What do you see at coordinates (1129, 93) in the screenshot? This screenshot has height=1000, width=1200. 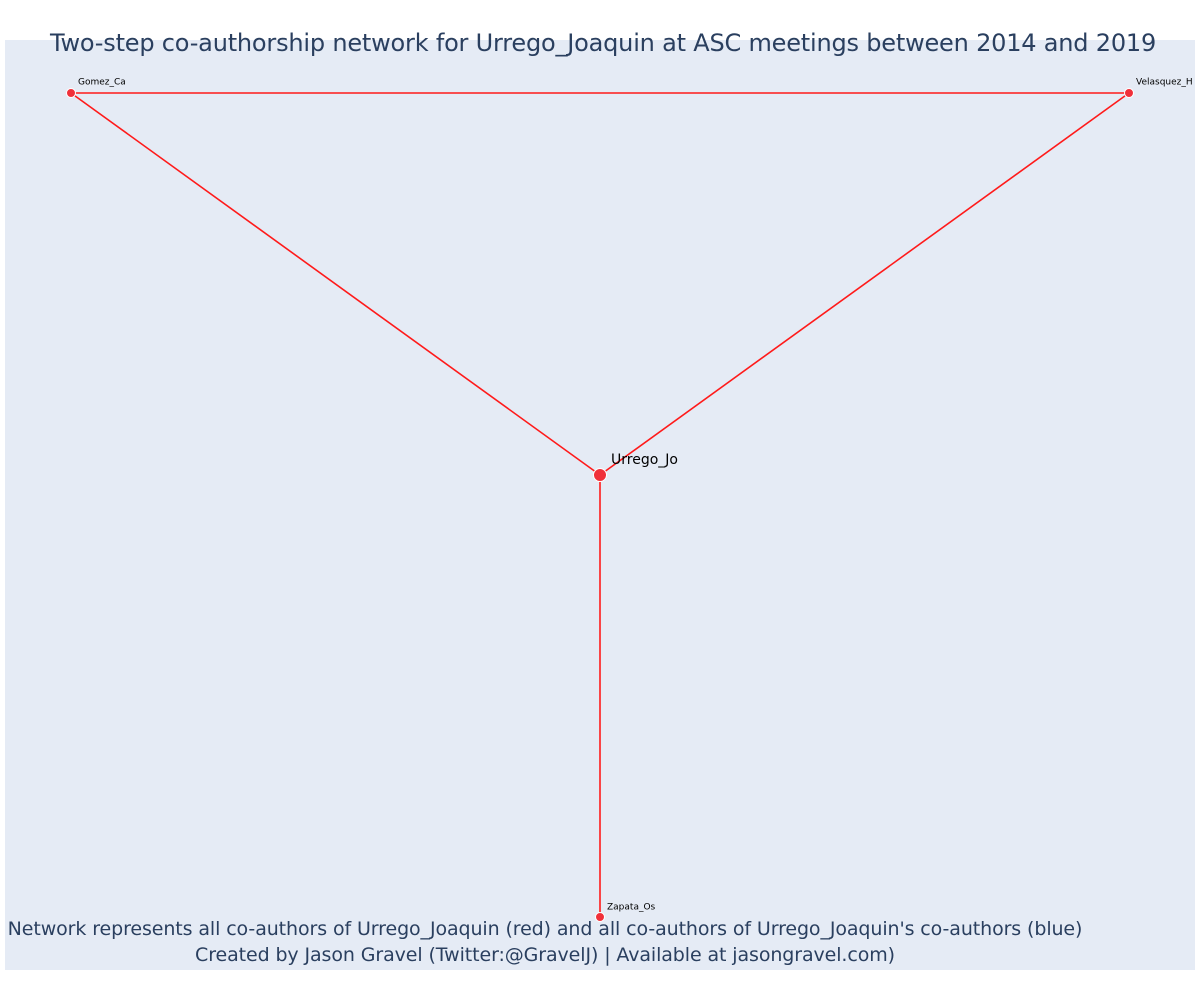 I see `node-Velasquez_H` at bounding box center [1129, 93].